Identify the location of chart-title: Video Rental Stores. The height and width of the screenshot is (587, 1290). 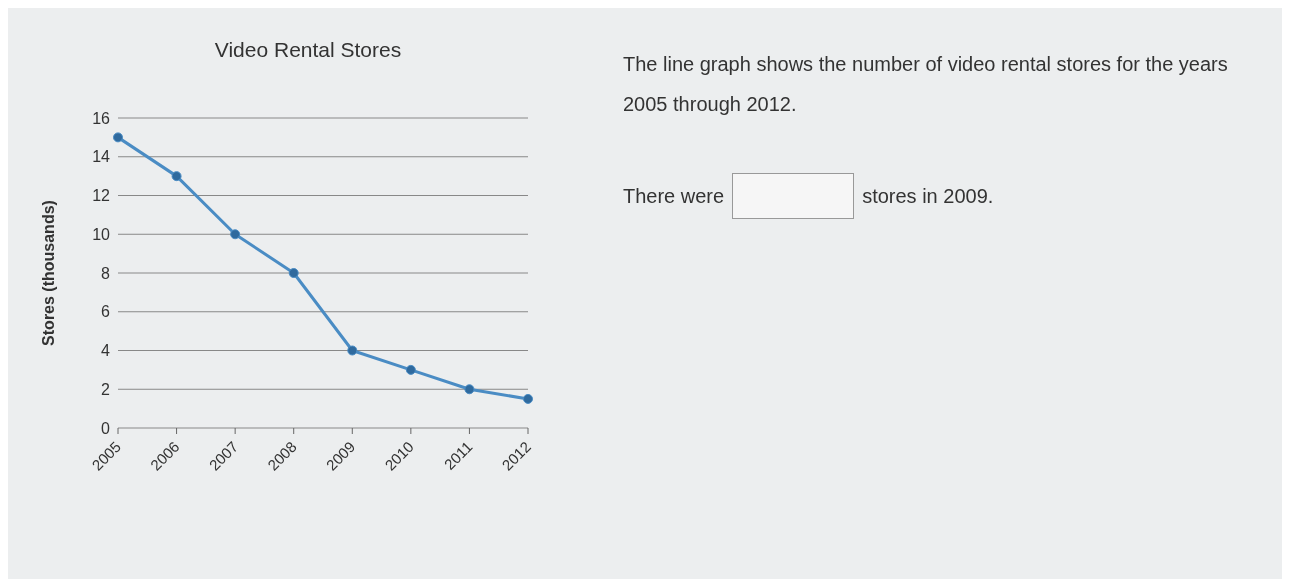
(308, 50).